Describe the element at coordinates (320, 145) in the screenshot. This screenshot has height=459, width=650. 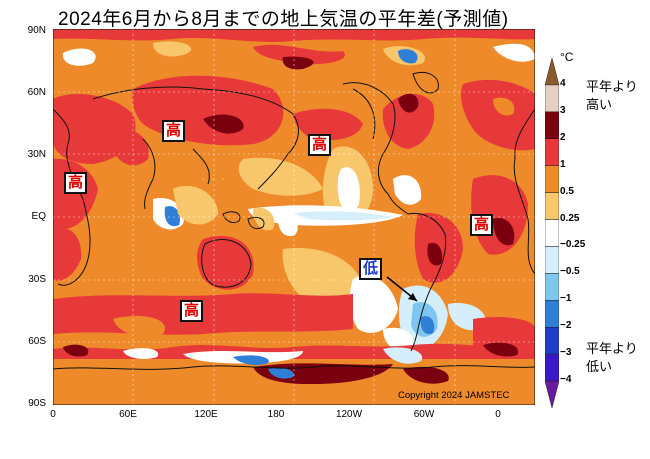
I see `high-annotation-north-pacific: 高` at that location.